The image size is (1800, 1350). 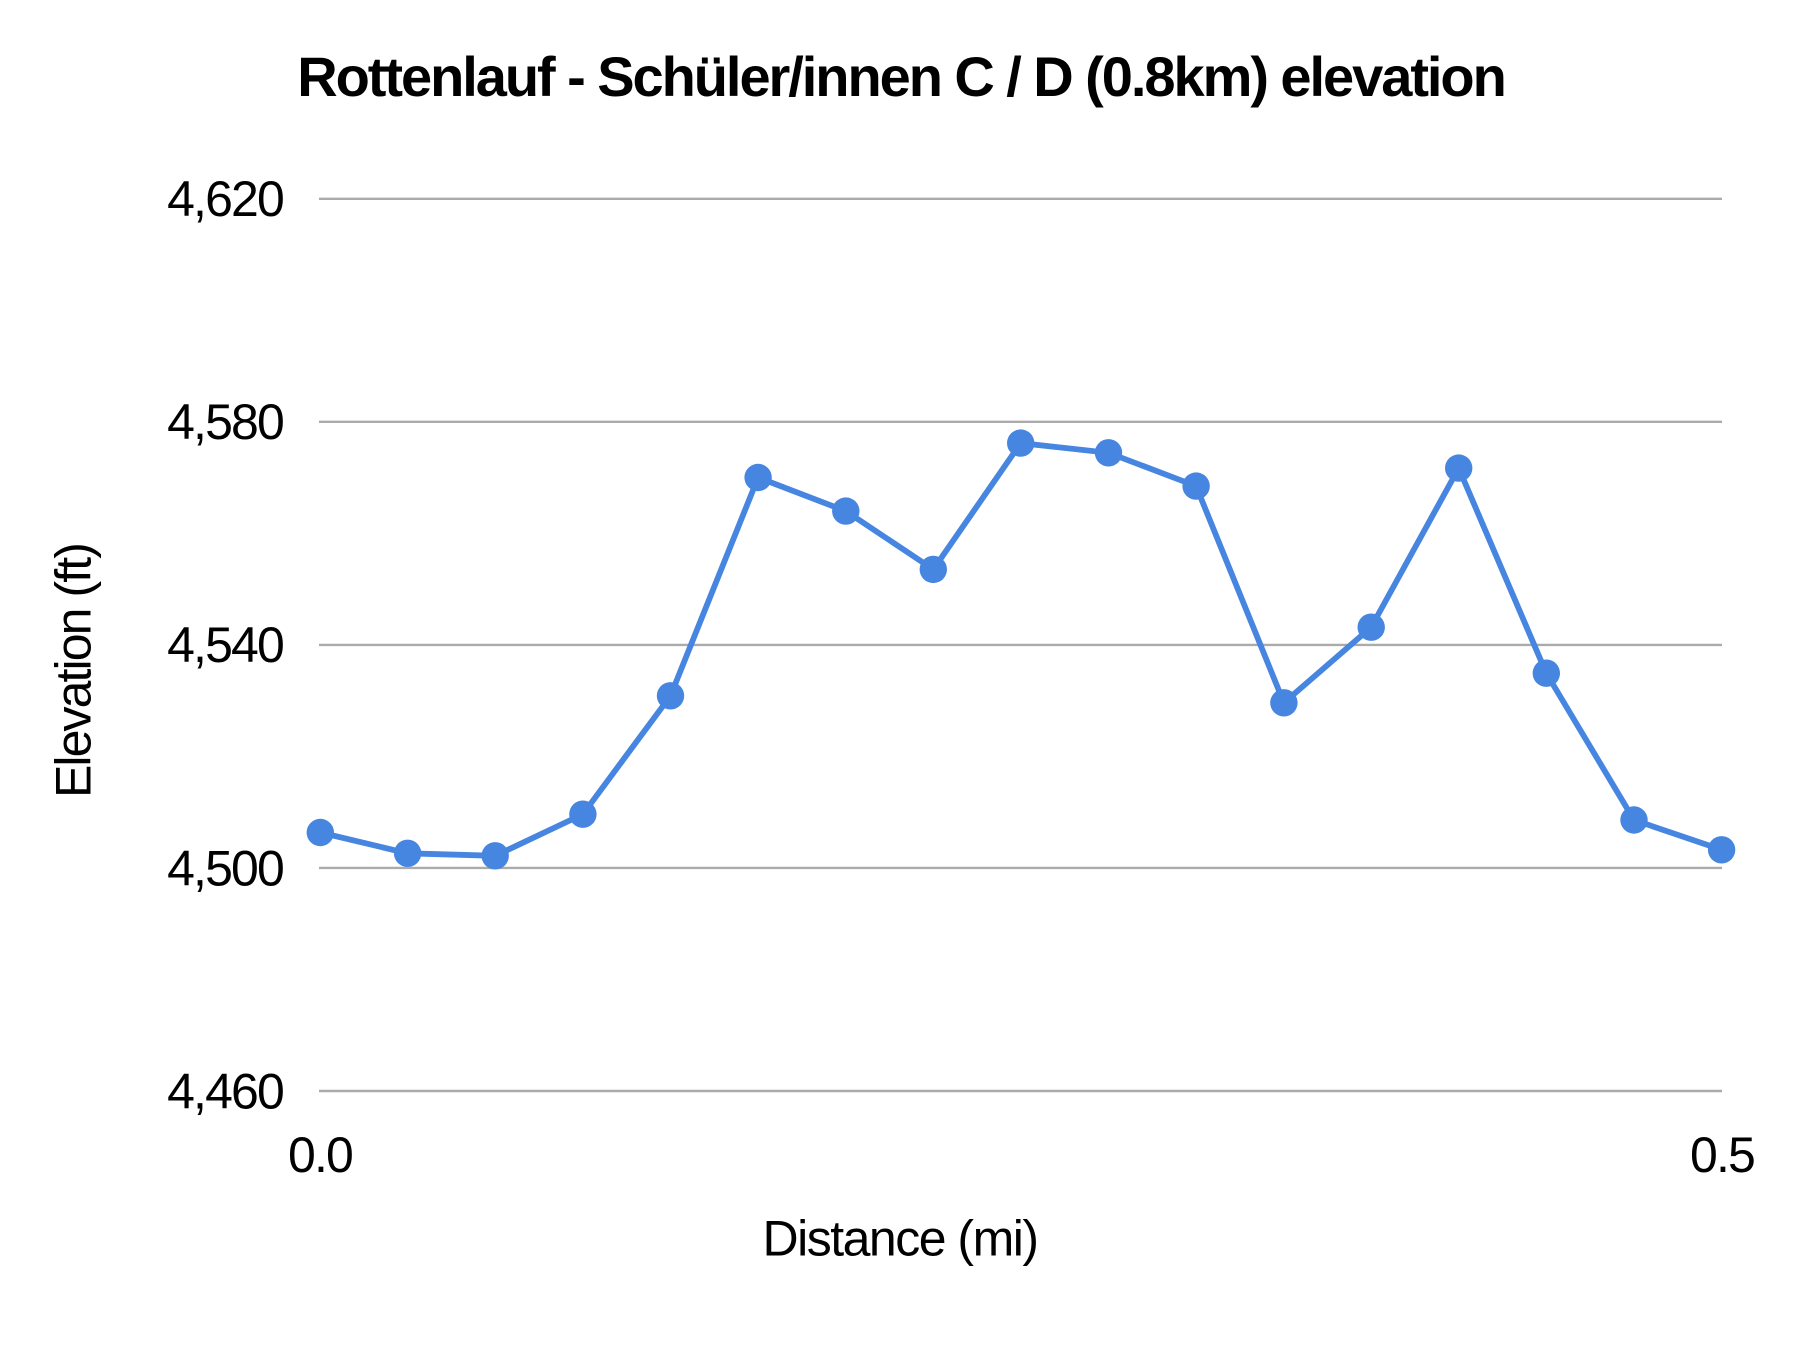 I want to click on svg-text: Distance (mi), so click(x=900, y=1239).